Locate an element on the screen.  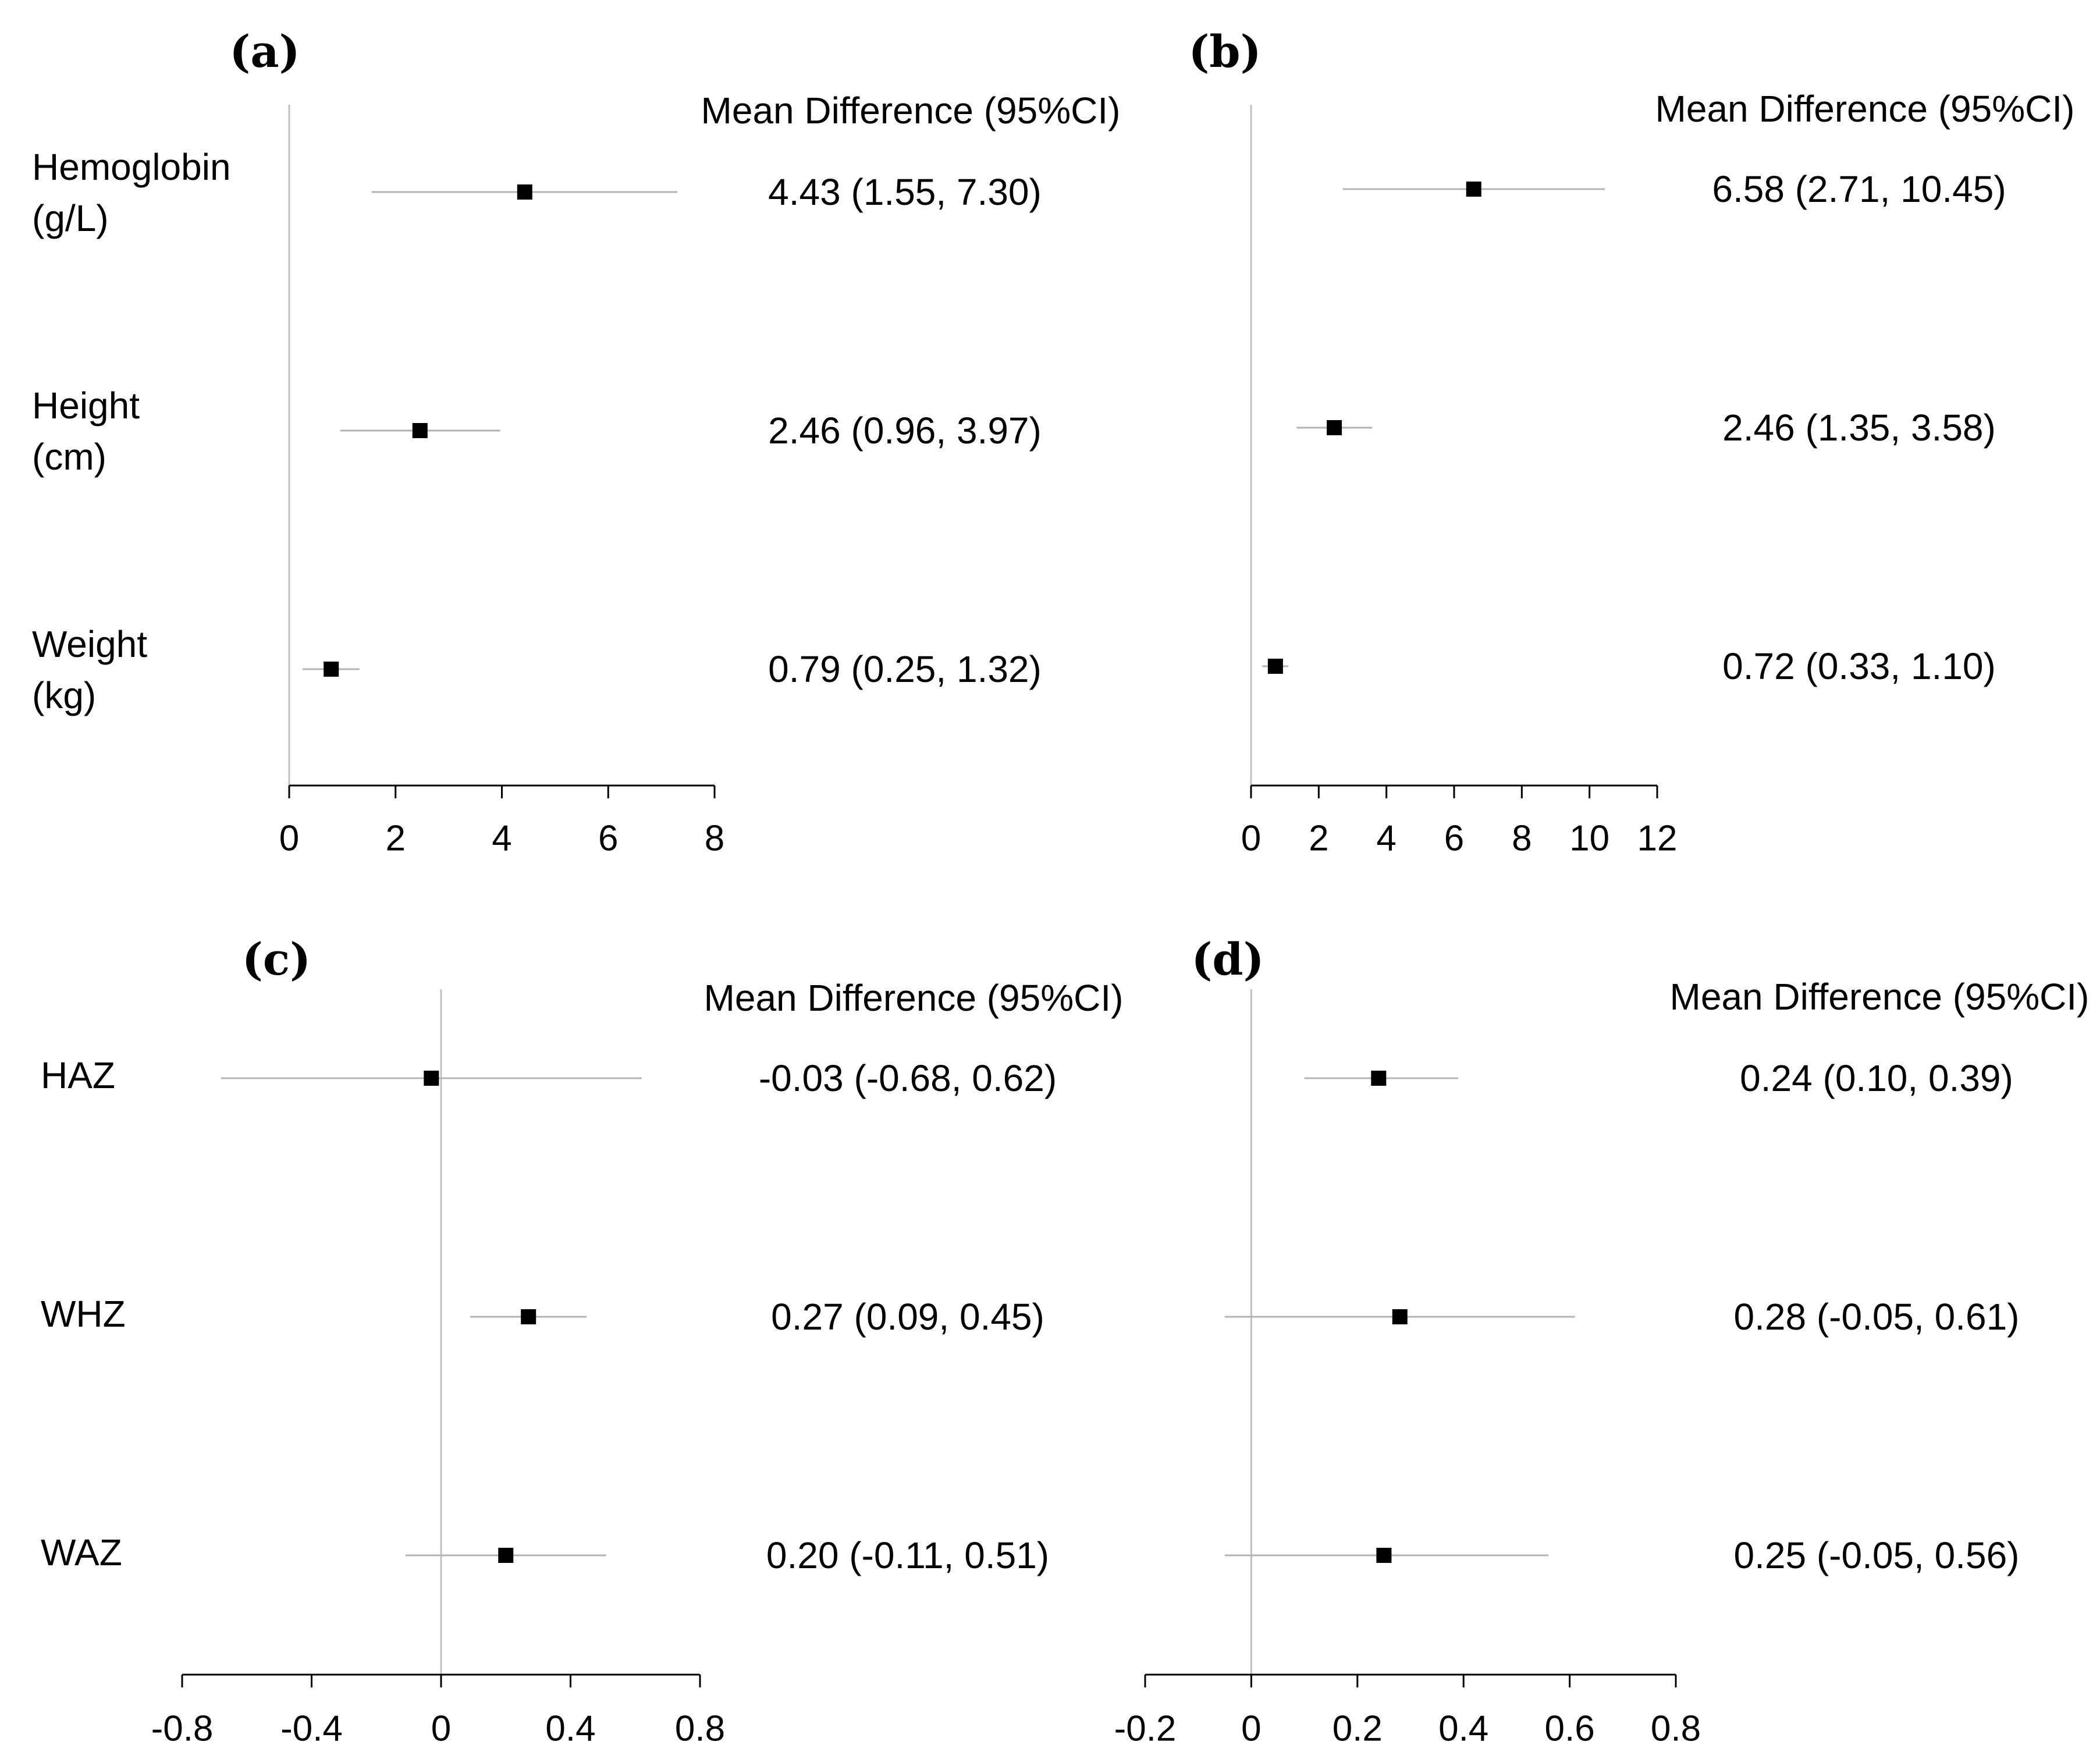
row-label: (cm) is located at coordinates (69, 457).